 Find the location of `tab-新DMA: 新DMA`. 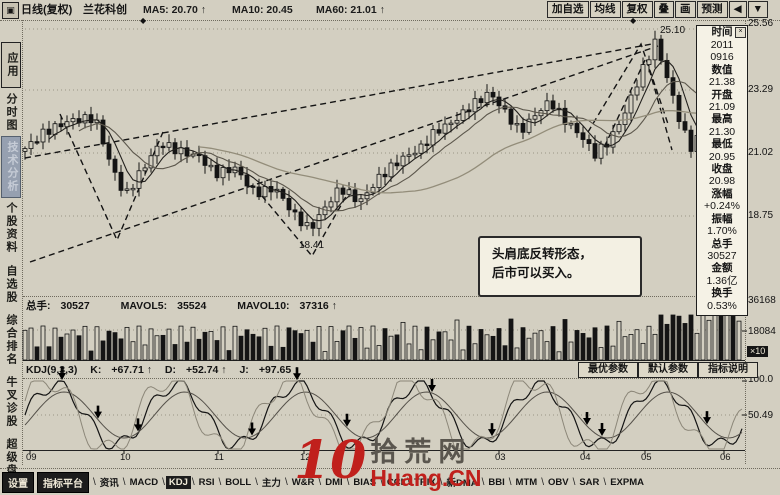

tab-新DMA: 新DMA is located at coordinates (462, 483).